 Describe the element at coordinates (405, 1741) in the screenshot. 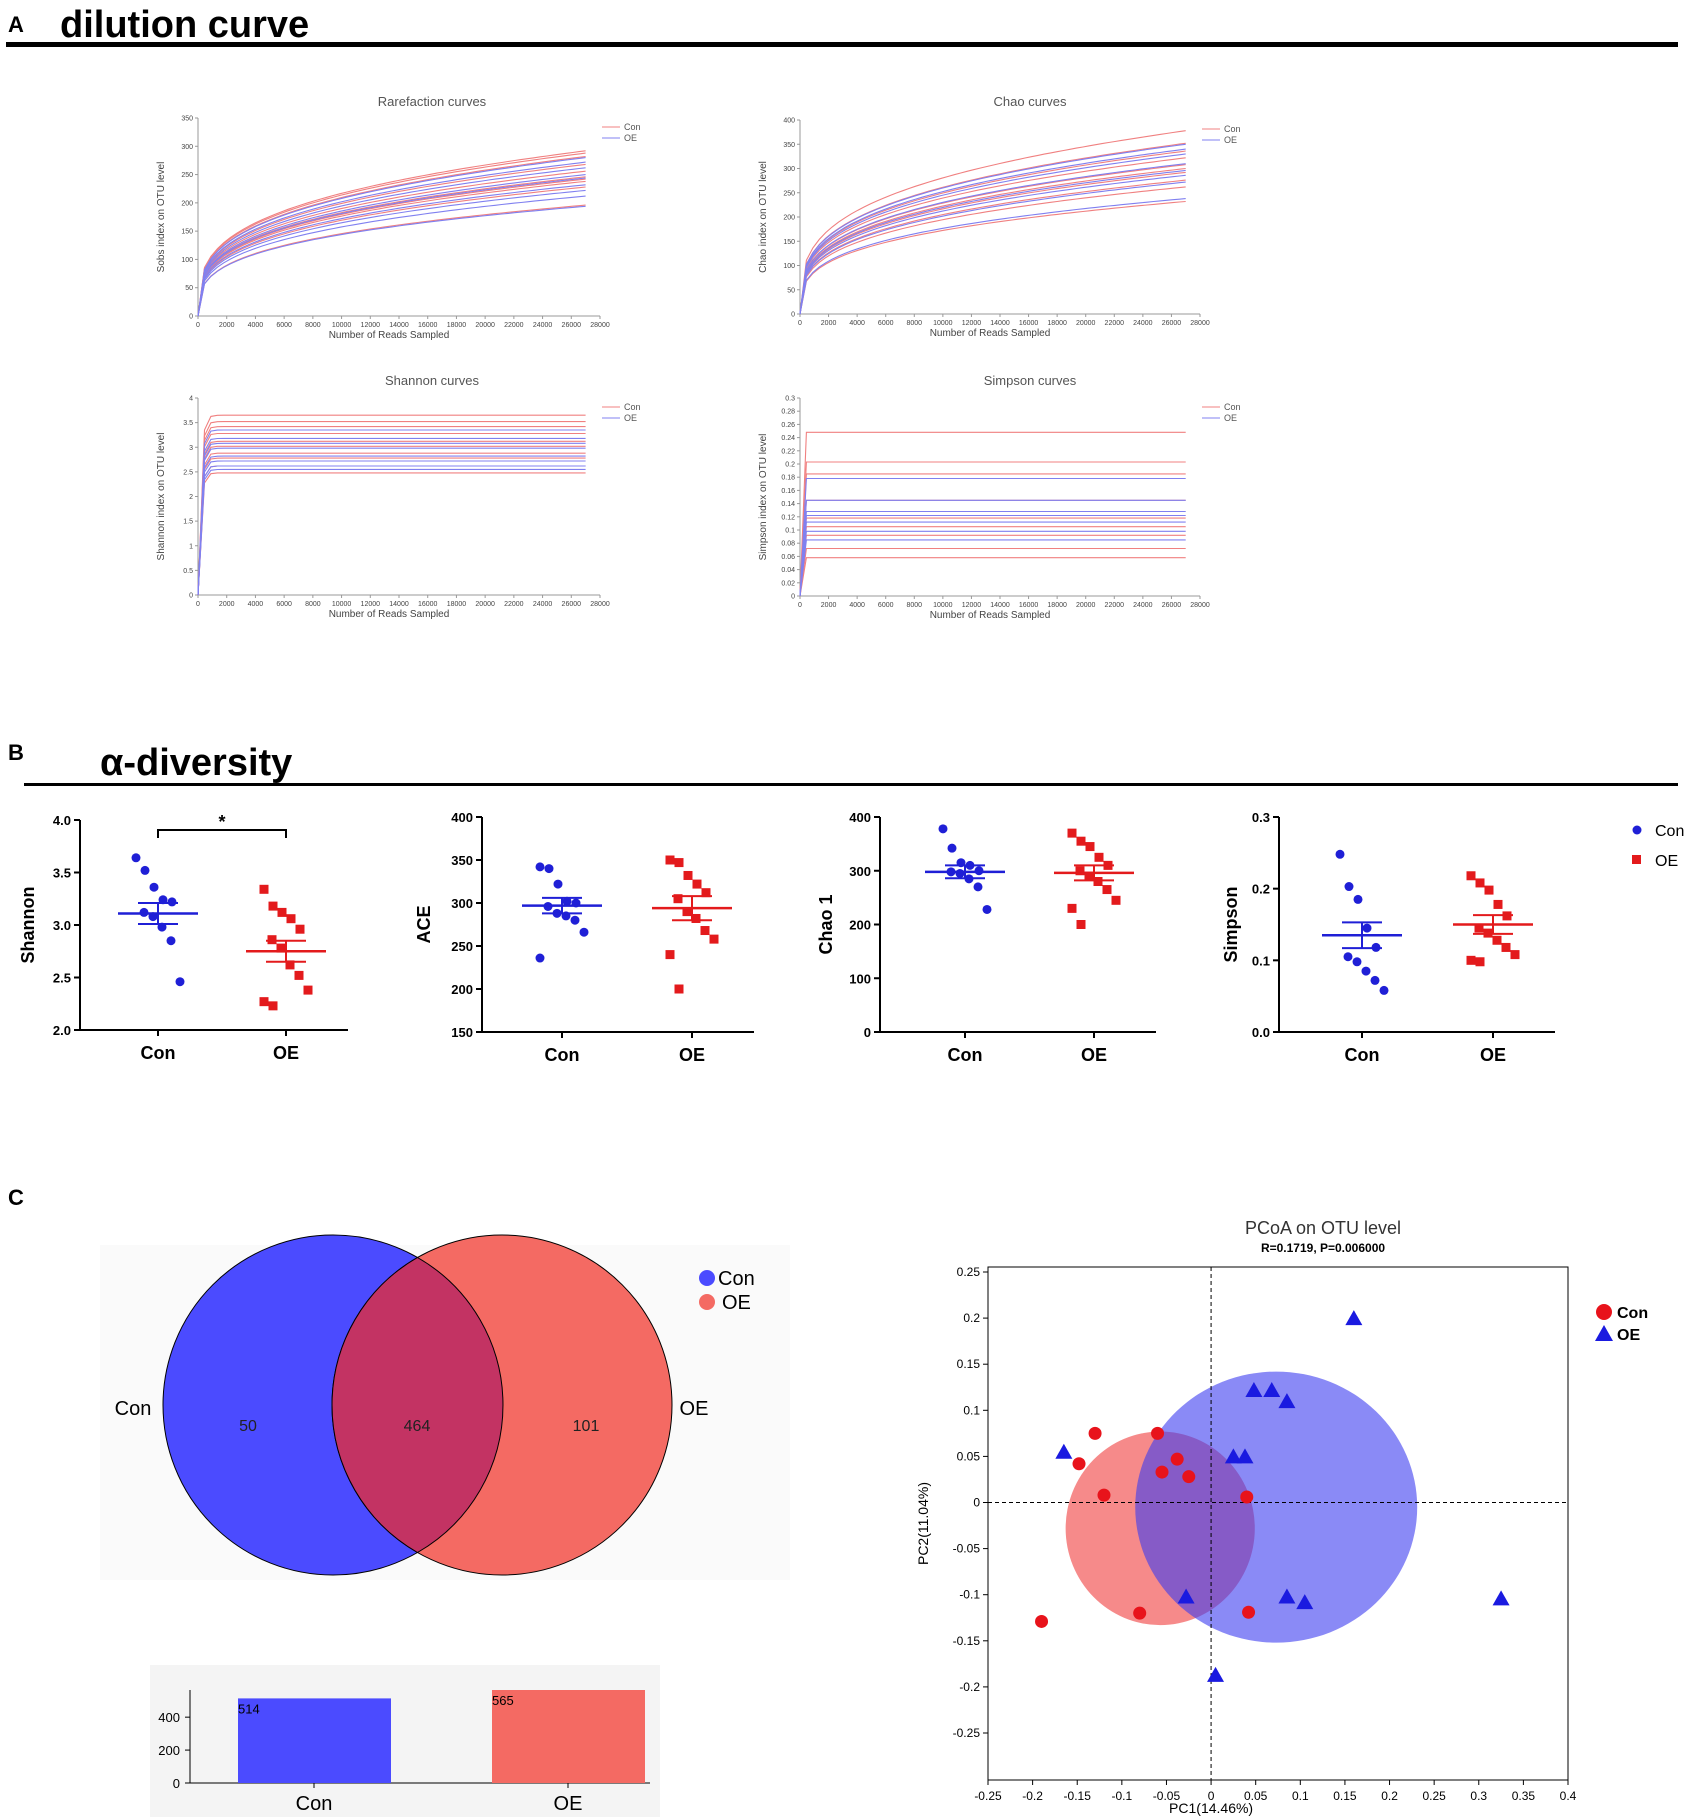

I see `bar-chart: 0 200 400 514 Con 565 OE` at that location.